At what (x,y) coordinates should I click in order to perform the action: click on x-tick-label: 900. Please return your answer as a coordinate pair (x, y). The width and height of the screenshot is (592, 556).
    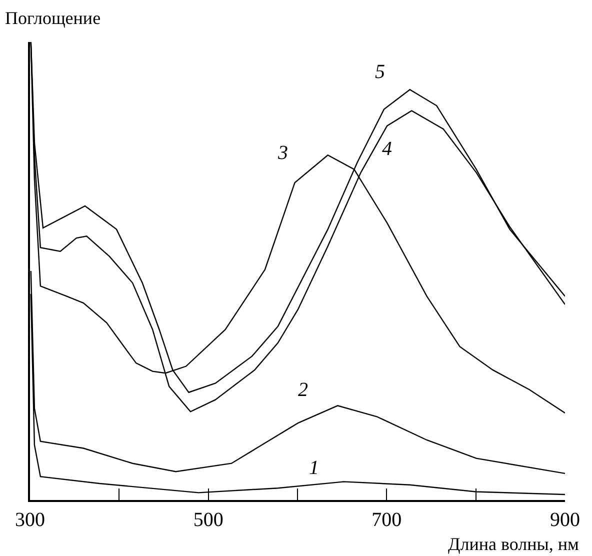
    Looking at the image, I should click on (565, 519).